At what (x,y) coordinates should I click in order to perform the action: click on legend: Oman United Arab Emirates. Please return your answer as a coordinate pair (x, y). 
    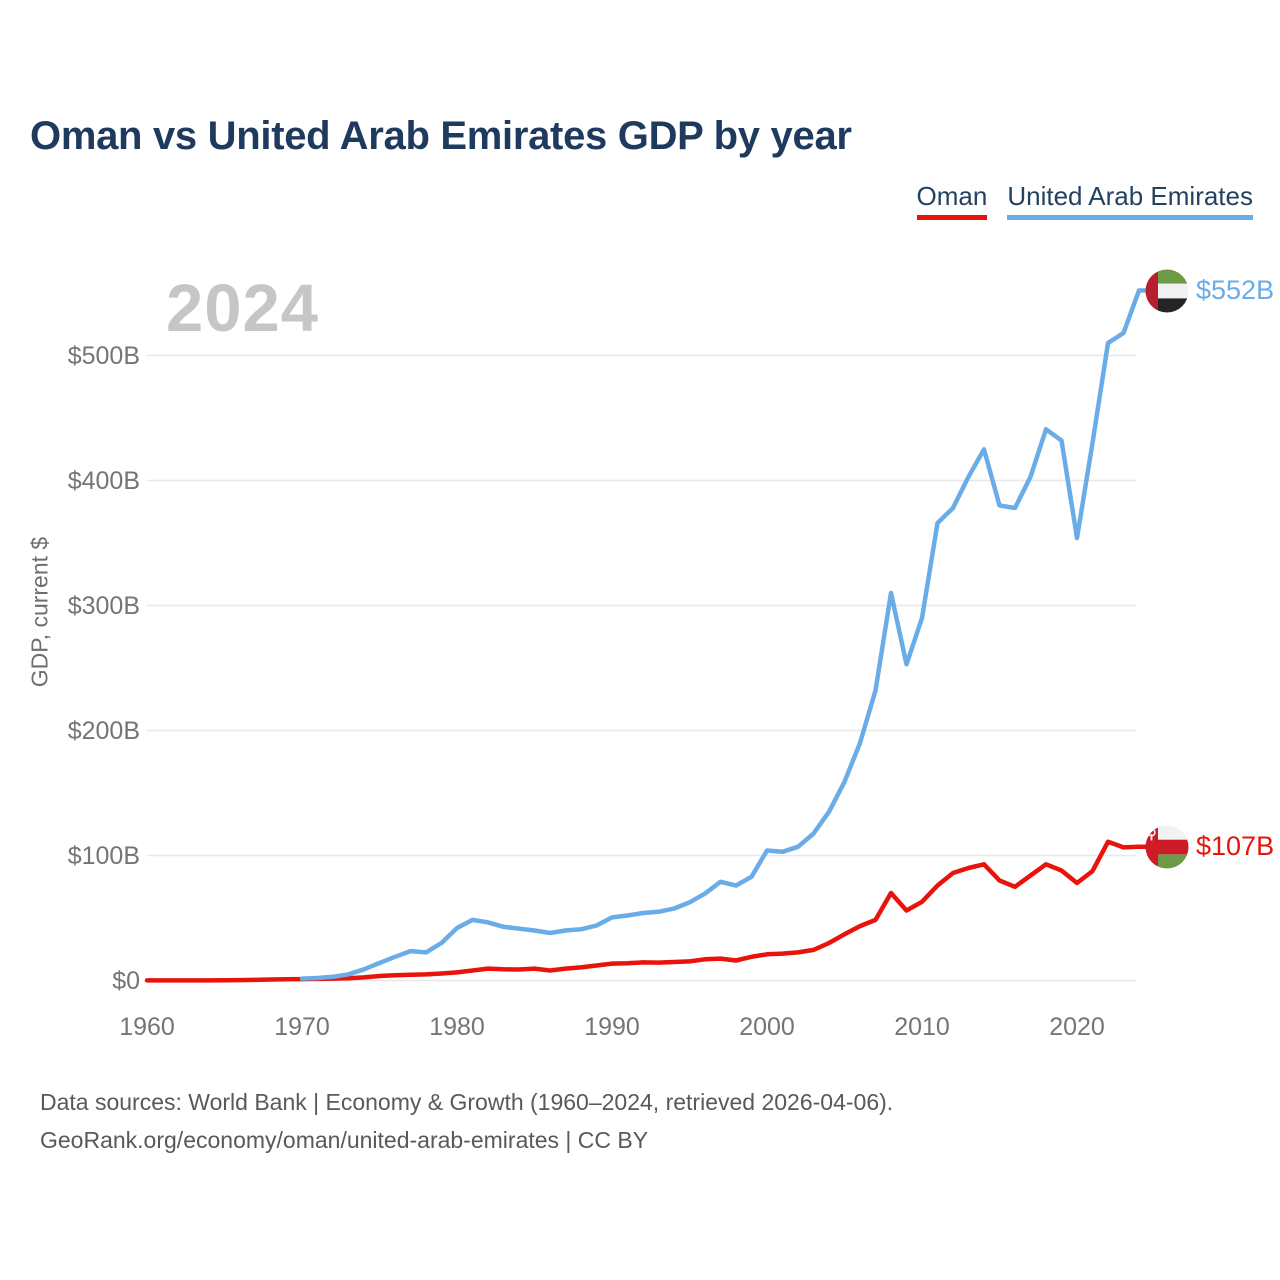
    Looking at the image, I should click on (1084, 200).